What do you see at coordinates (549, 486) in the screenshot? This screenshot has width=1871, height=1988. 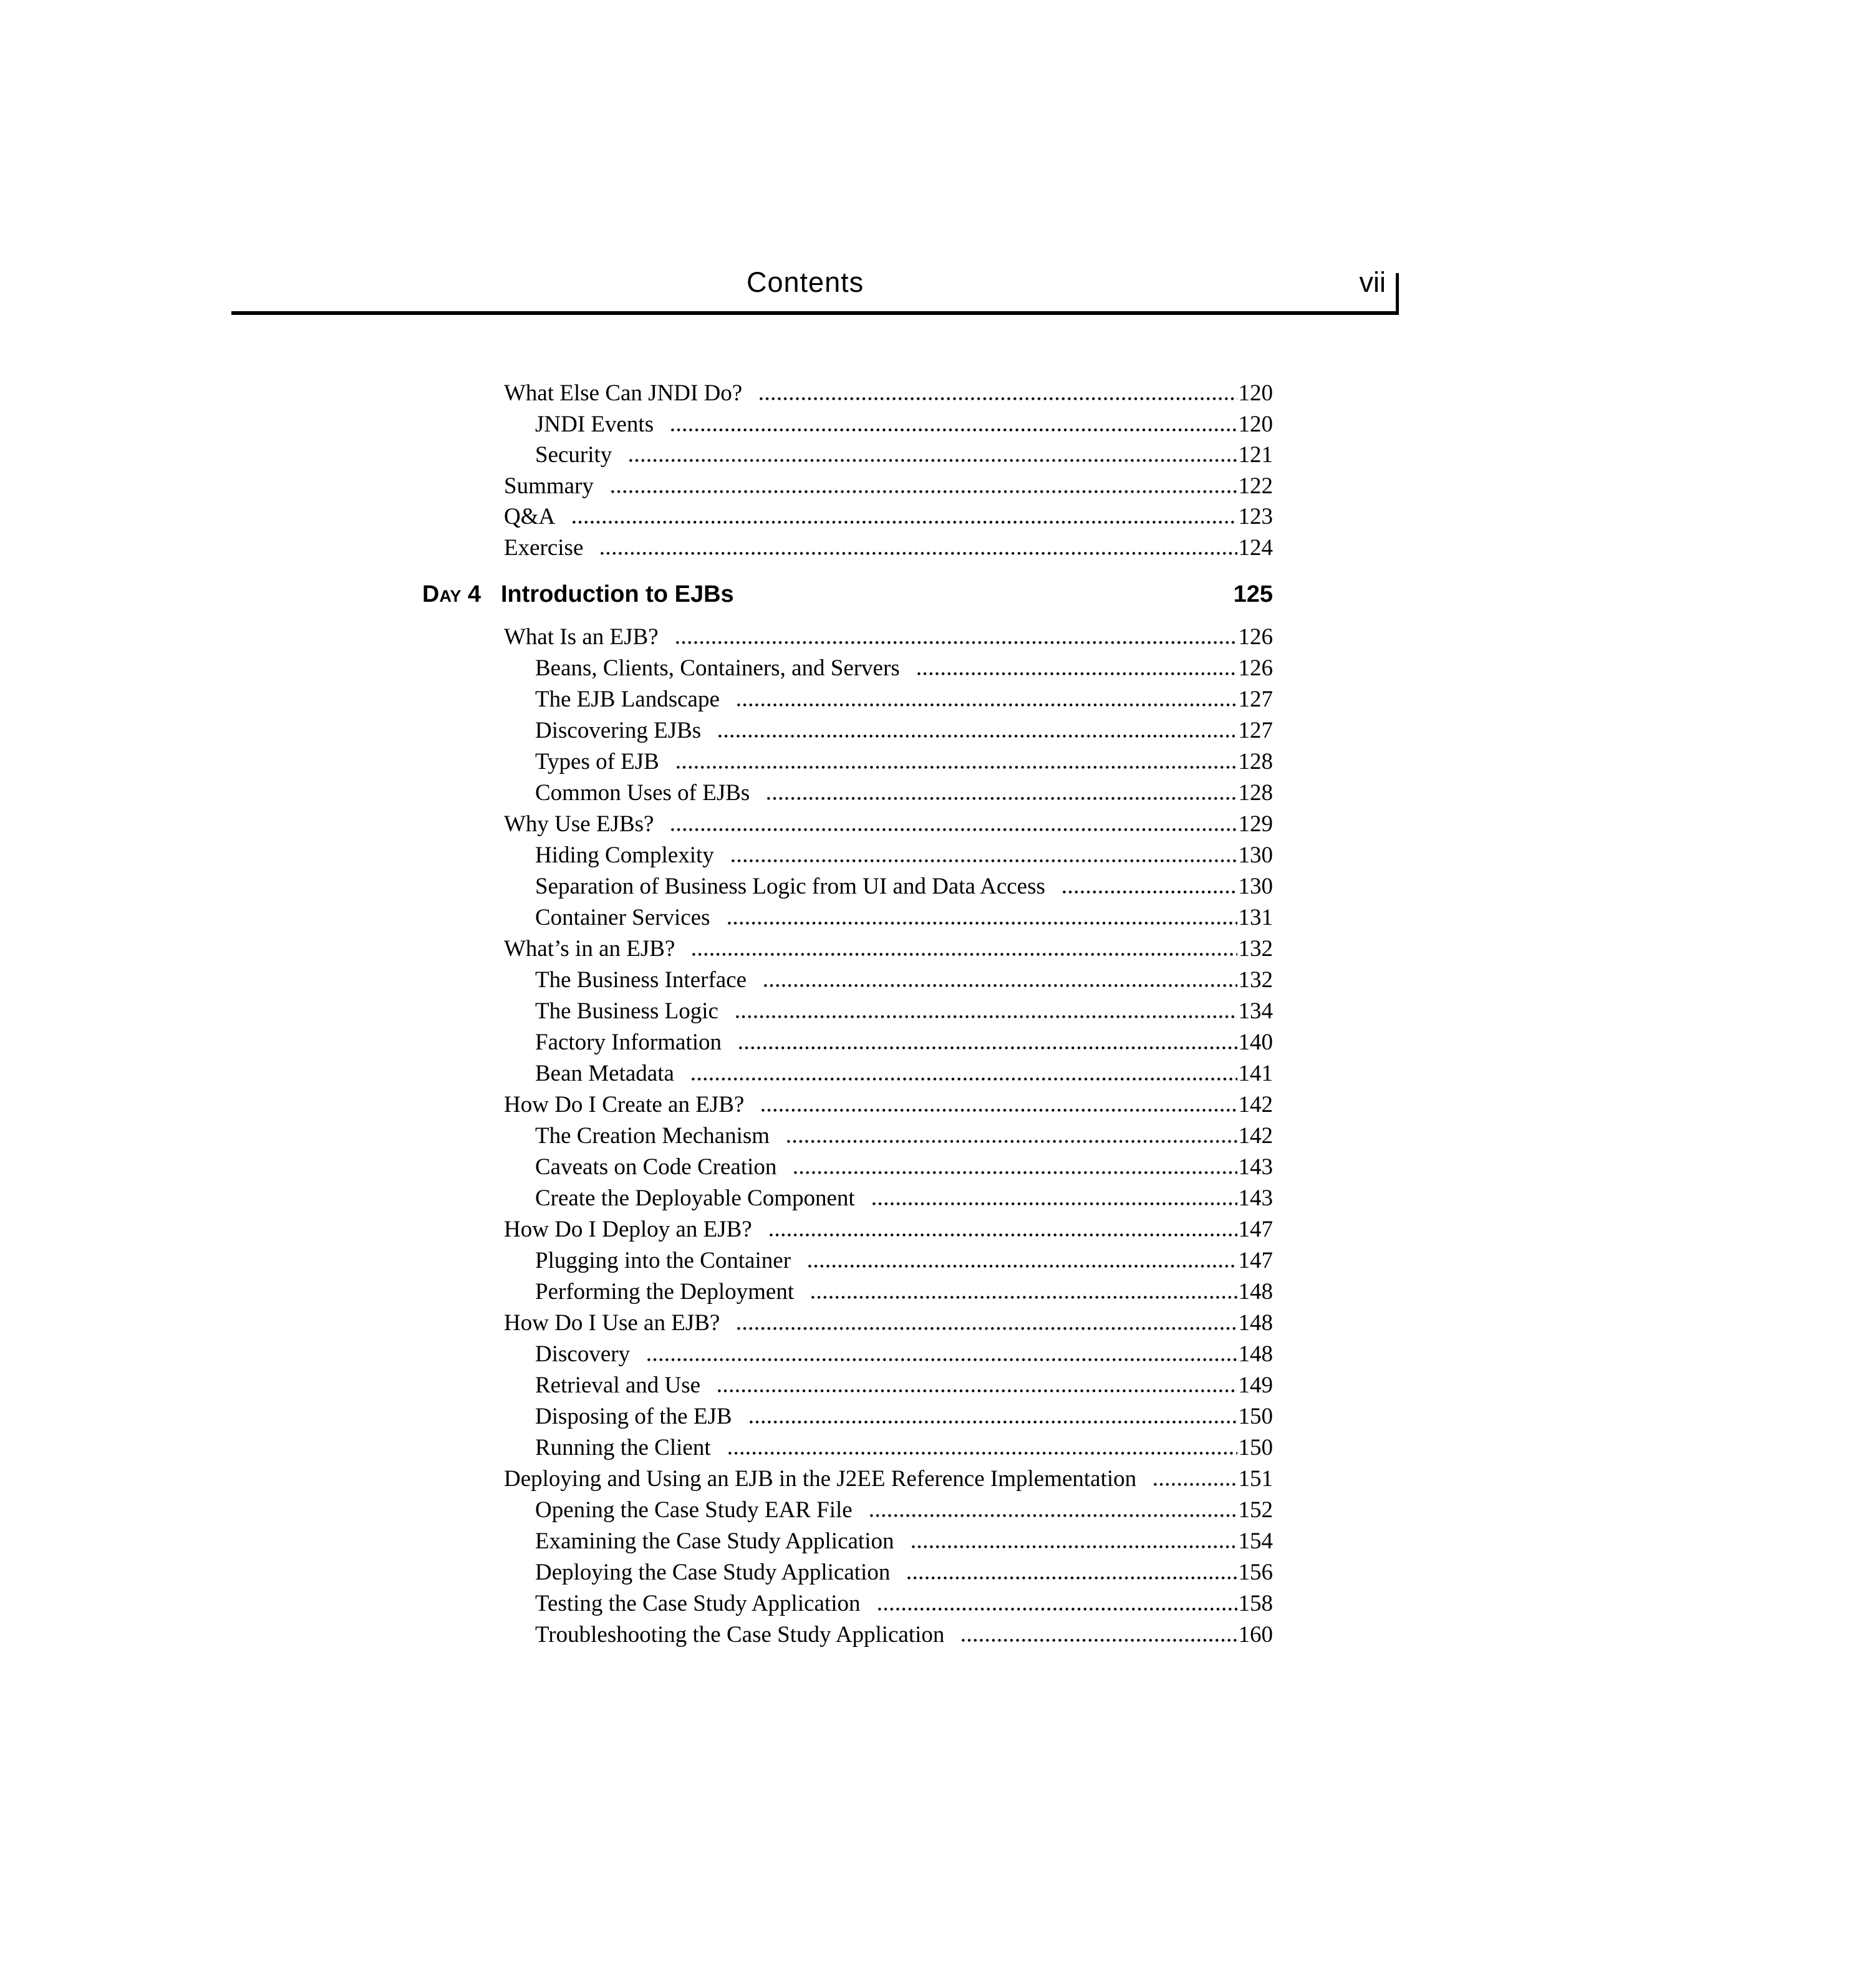 I see `toc-entry-title: Summary` at bounding box center [549, 486].